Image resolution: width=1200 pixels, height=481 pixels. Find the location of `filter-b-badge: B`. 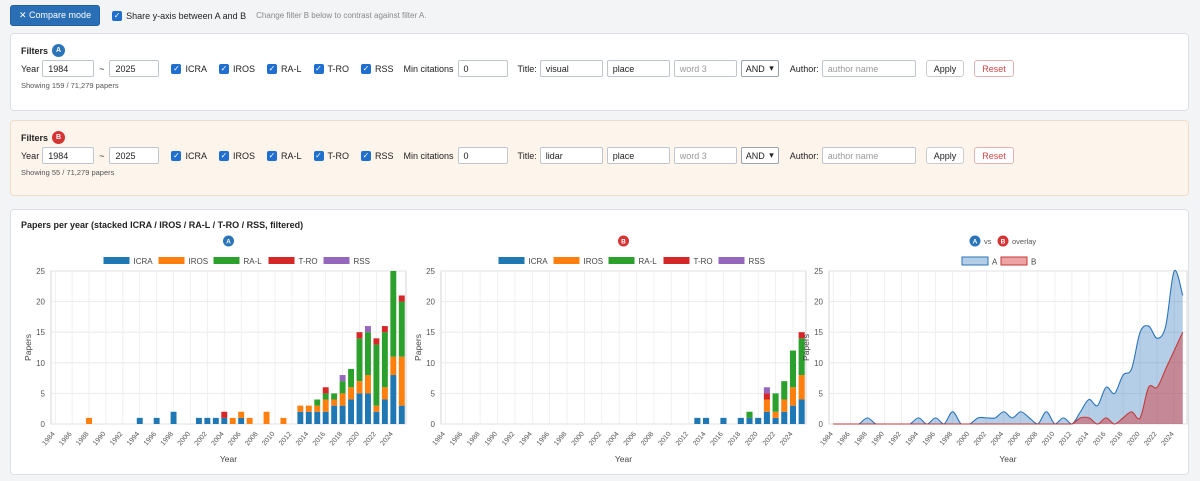

filter-b-badge: B is located at coordinates (59, 137).